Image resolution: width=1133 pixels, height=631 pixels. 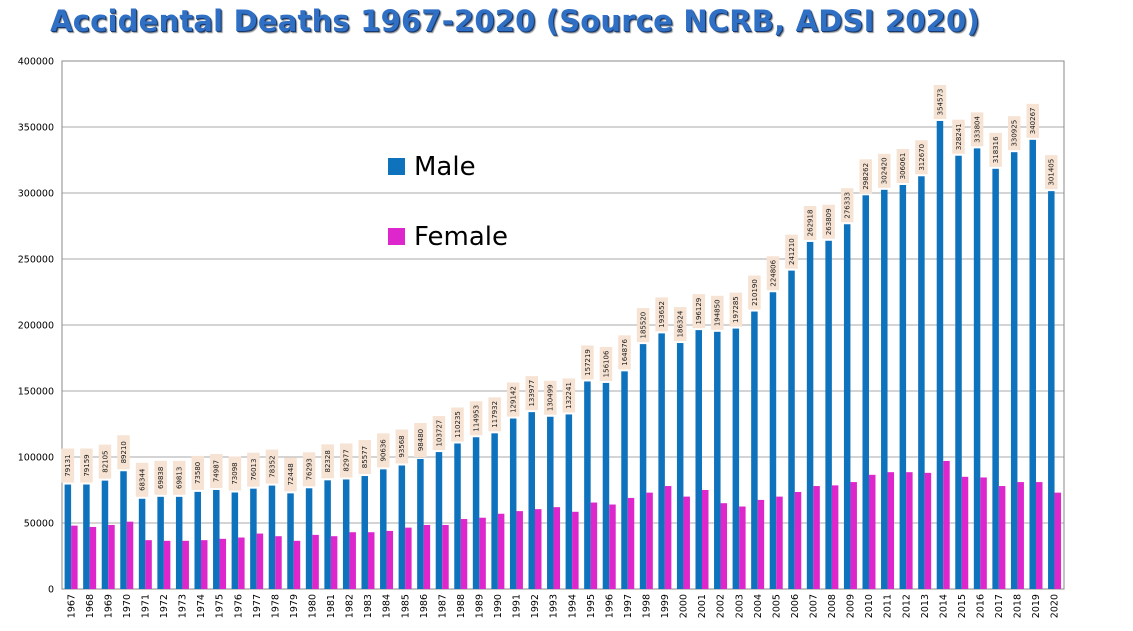 What do you see at coordinates (962, 606) in the screenshot?
I see `x-tick-label: 2015` at bounding box center [962, 606].